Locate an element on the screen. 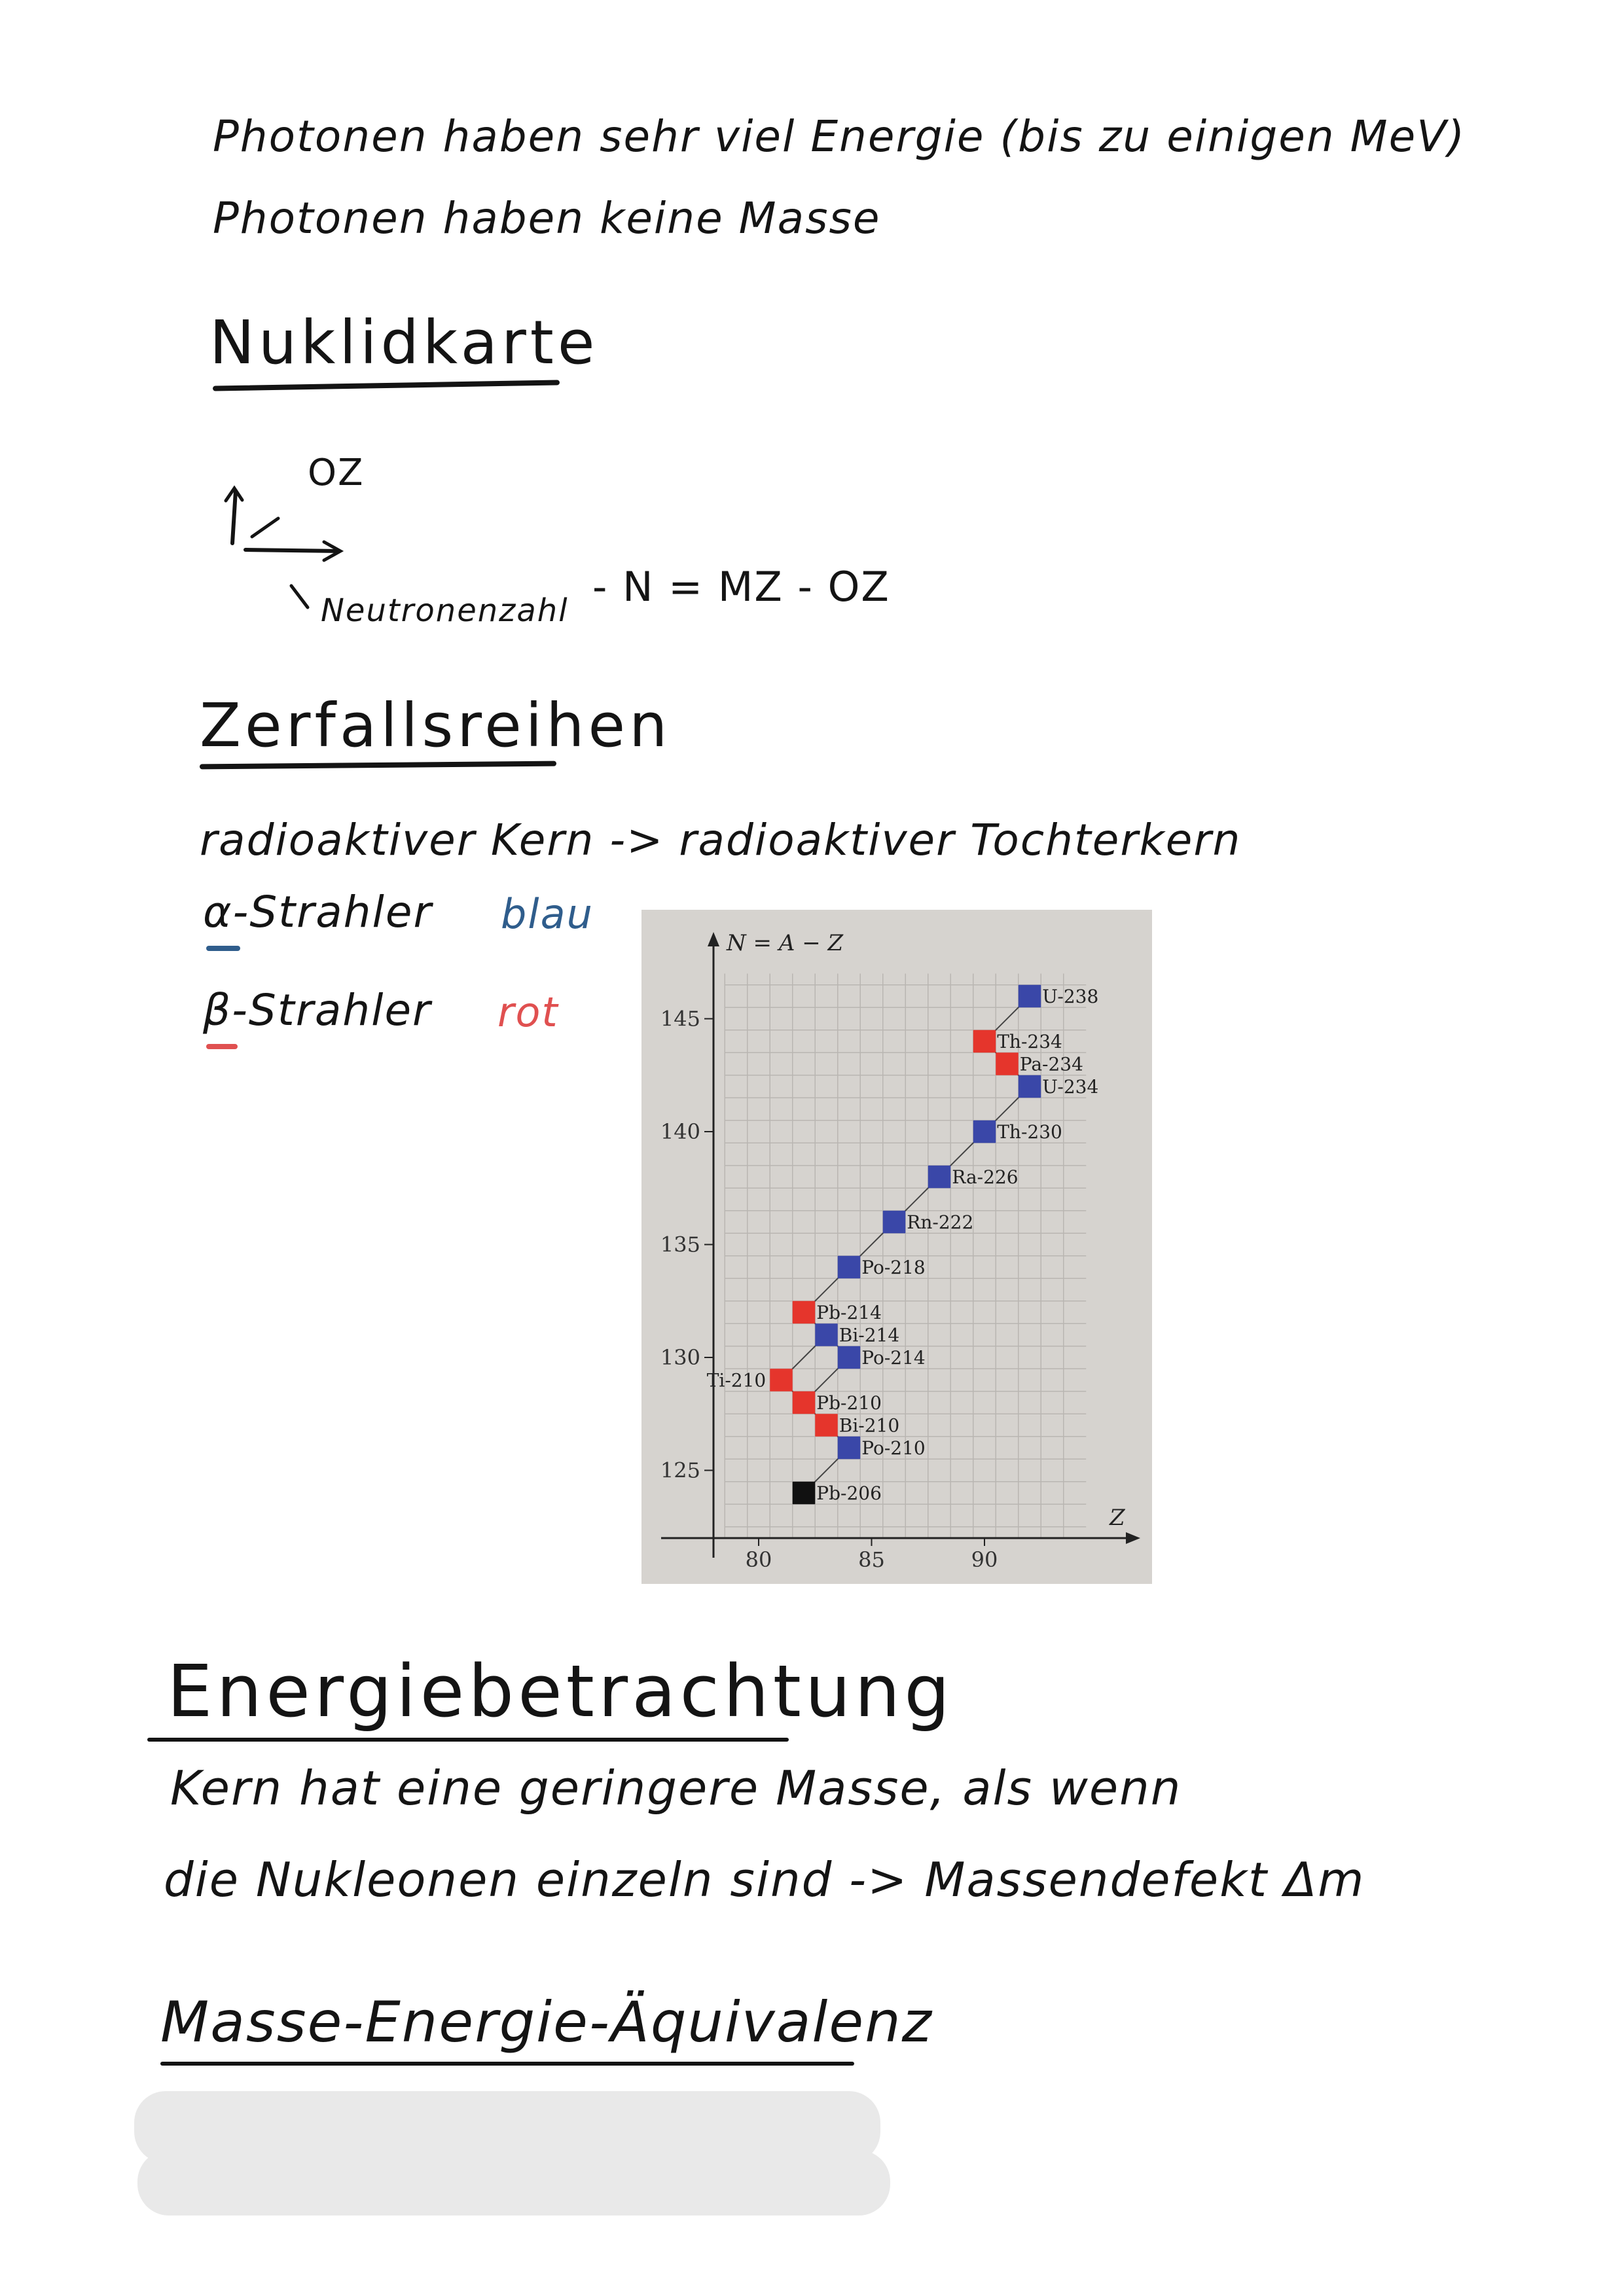 The image size is (1624, 2296). nuclide-label-pb-210: Pb-210 is located at coordinates (849, 1403).